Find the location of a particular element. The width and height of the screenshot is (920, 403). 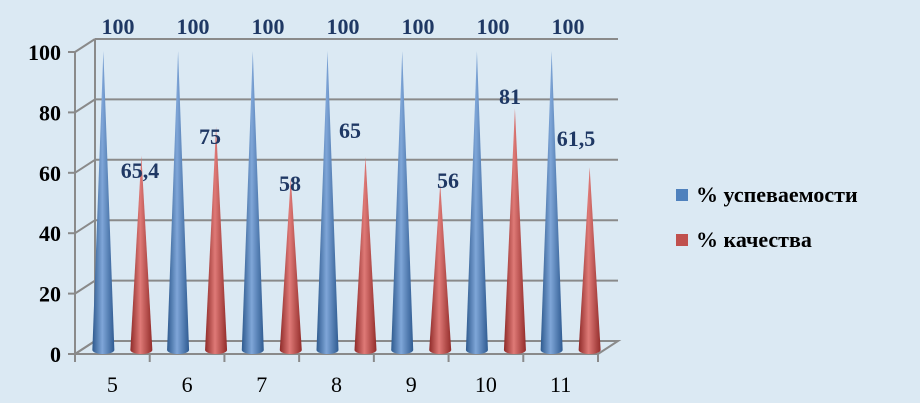

data-label-s0-2: 100 is located at coordinates (268, 26).